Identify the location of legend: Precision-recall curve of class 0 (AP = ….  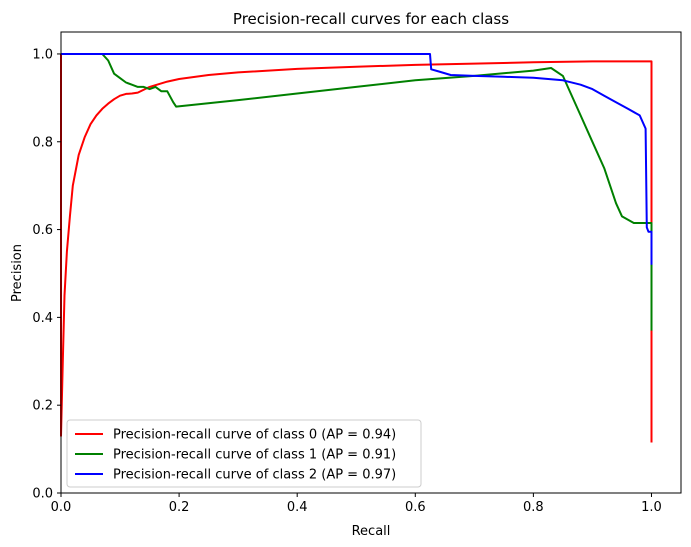
(244, 453).